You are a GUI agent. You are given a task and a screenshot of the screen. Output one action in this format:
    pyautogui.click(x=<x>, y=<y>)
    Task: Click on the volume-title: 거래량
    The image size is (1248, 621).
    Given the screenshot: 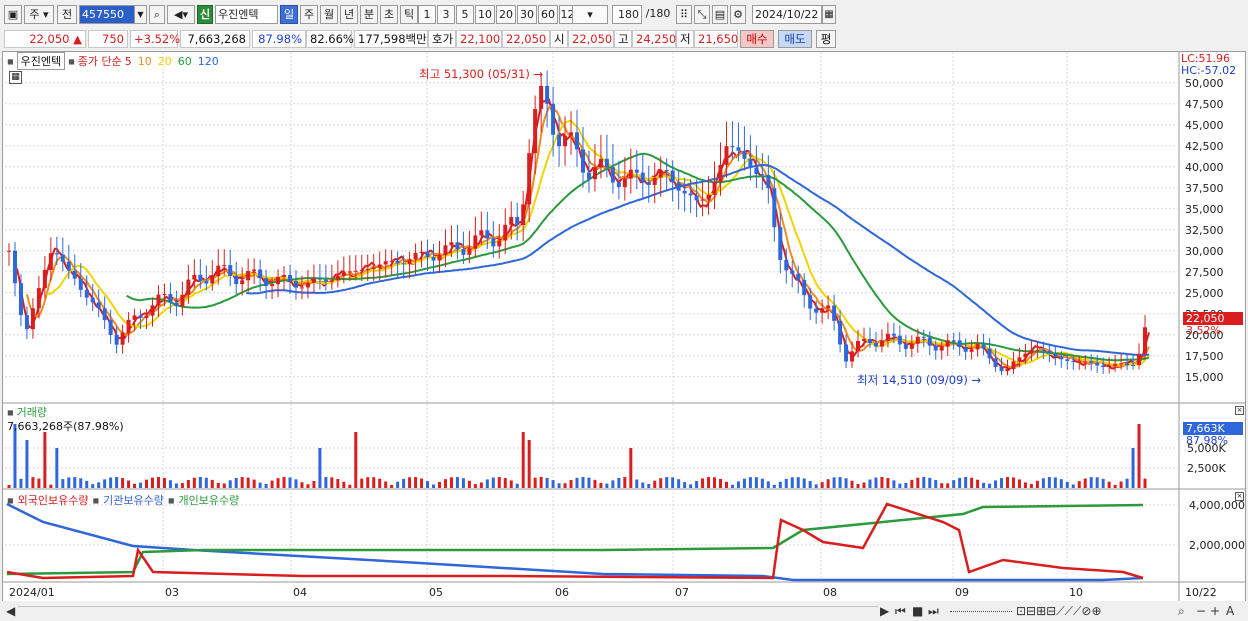 What is the action you would take?
    pyautogui.click(x=32, y=412)
    